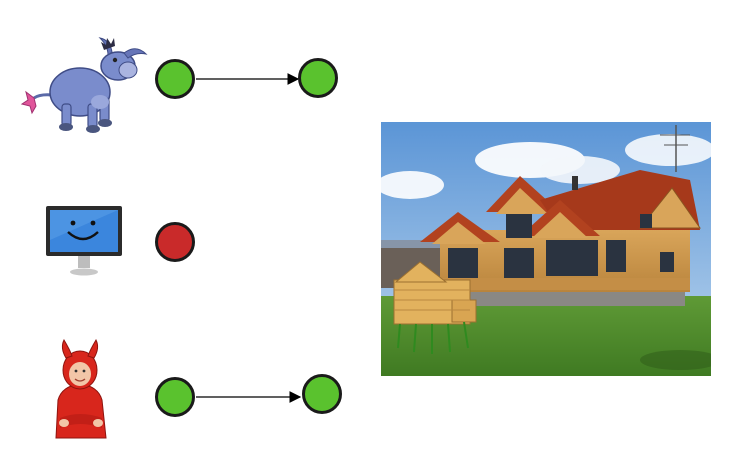 The width and height of the screenshot is (740, 468). Describe the element at coordinates (175, 242) in the screenshot. I see `monitor-source-status-node` at that location.